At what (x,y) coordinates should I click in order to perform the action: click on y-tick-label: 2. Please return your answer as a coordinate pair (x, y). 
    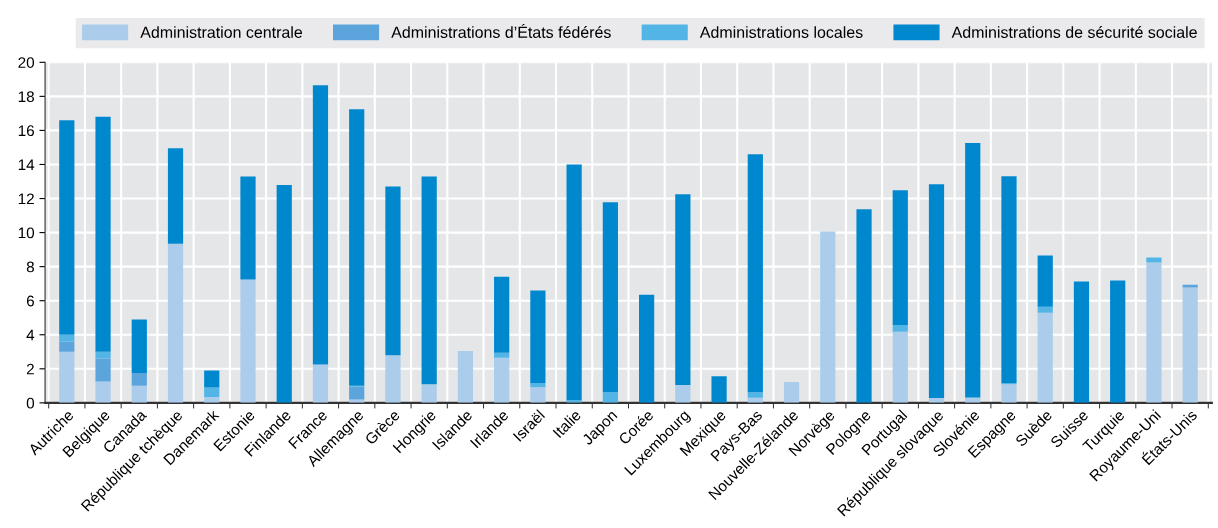
    Looking at the image, I should click on (30, 369).